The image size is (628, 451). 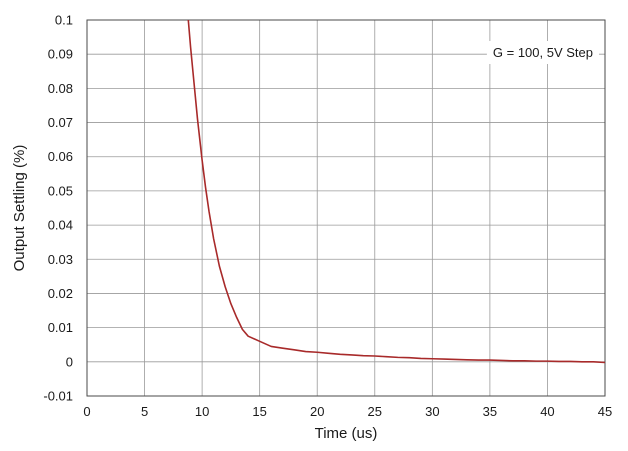 I want to click on y-tick-label: 0.01, so click(x=60, y=327).